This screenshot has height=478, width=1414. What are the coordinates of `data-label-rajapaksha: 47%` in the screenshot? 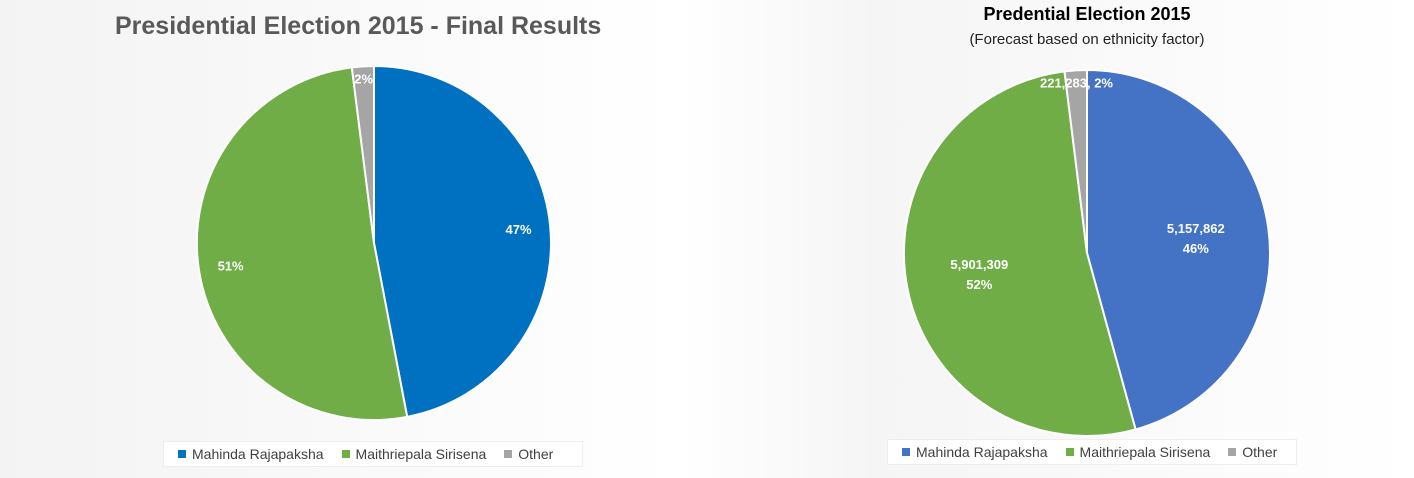 It's located at (518, 229).